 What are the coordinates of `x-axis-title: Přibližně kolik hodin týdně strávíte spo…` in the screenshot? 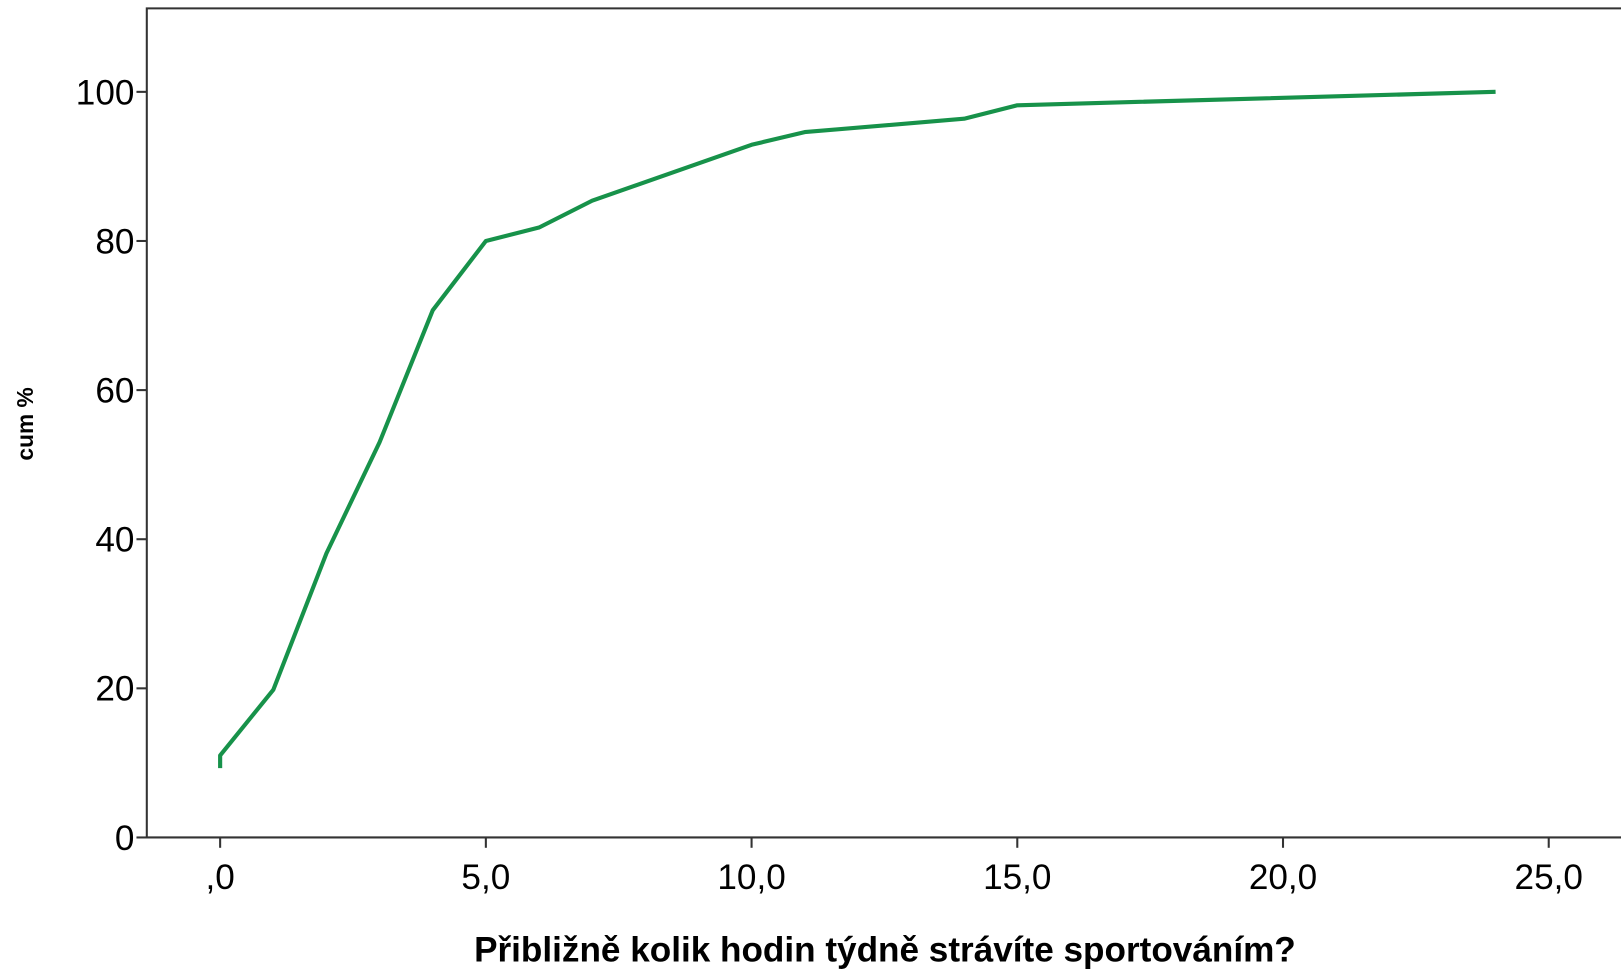 It's located at (885, 950).